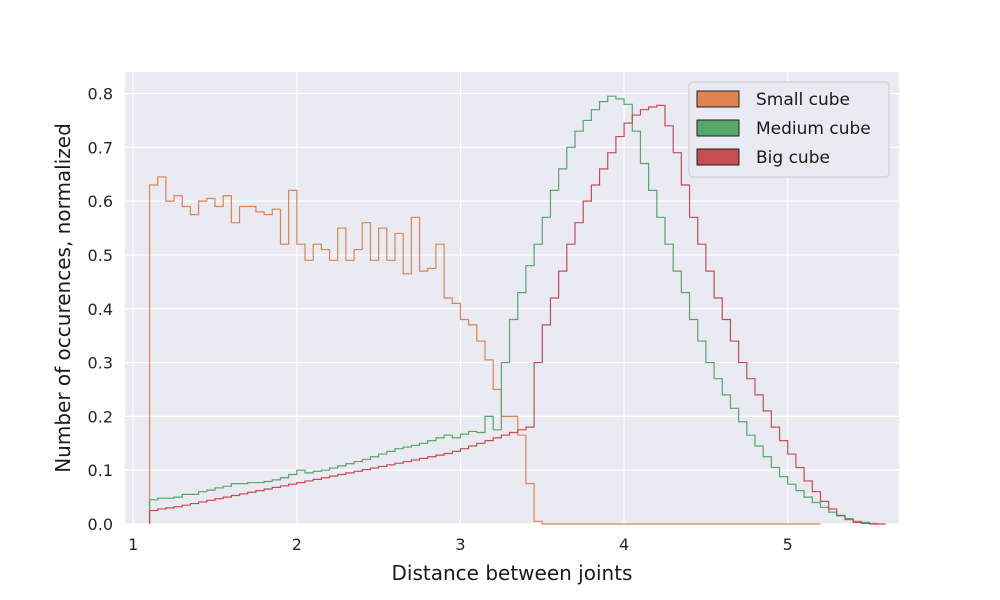  I want to click on legend-swatch-big-cube, so click(718, 157).